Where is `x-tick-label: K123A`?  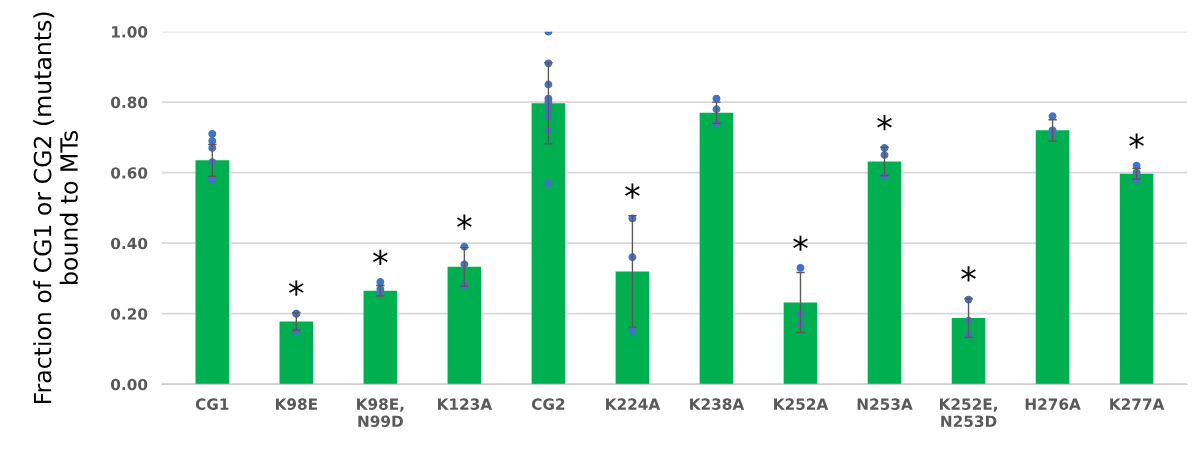
x-tick-label: K123A is located at coordinates (465, 404).